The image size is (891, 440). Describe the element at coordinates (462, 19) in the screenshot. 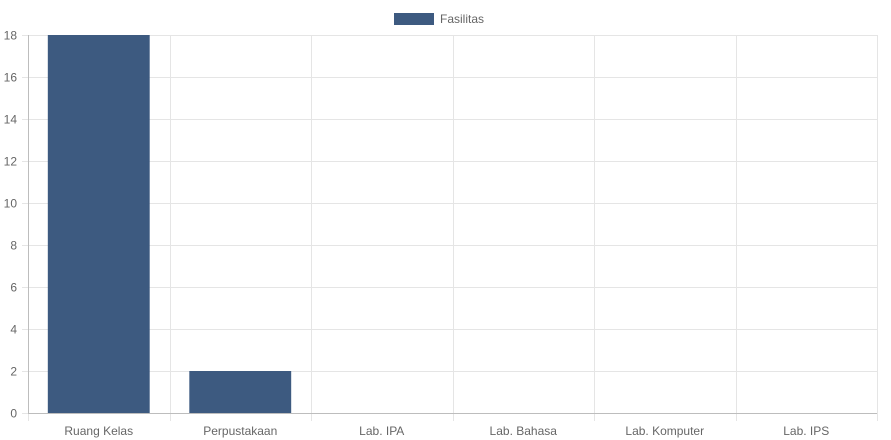

I see `legend-label-fasilitas: Fasilitas` at that location.